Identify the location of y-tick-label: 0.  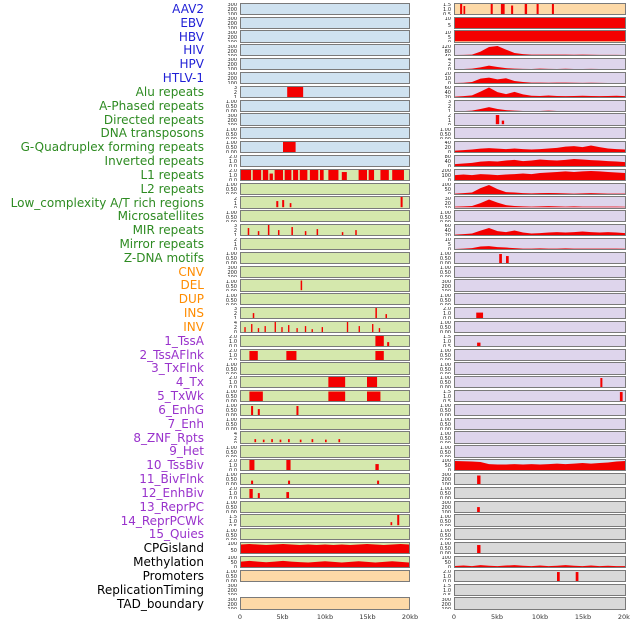
(235, 249).